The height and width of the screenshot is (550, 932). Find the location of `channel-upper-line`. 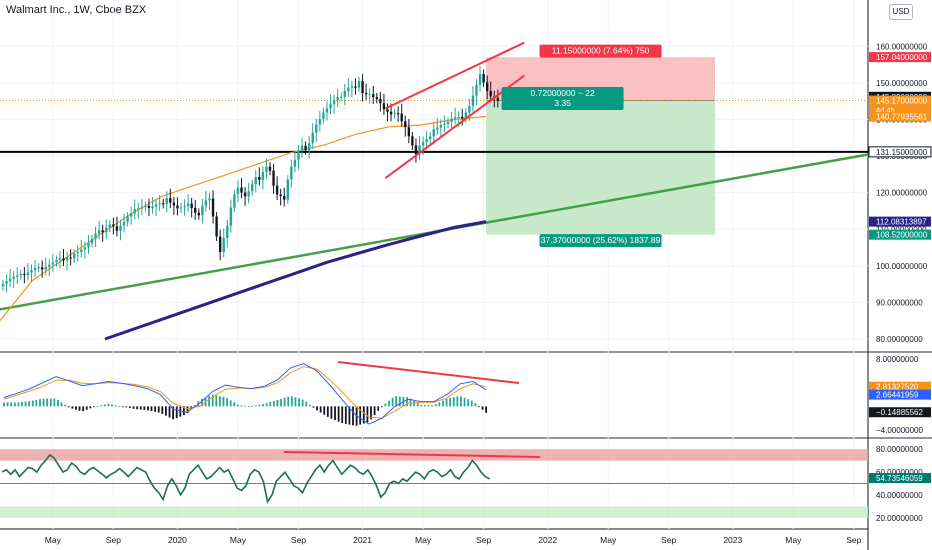

channel-upper-line is located at coordinates (455, 75).